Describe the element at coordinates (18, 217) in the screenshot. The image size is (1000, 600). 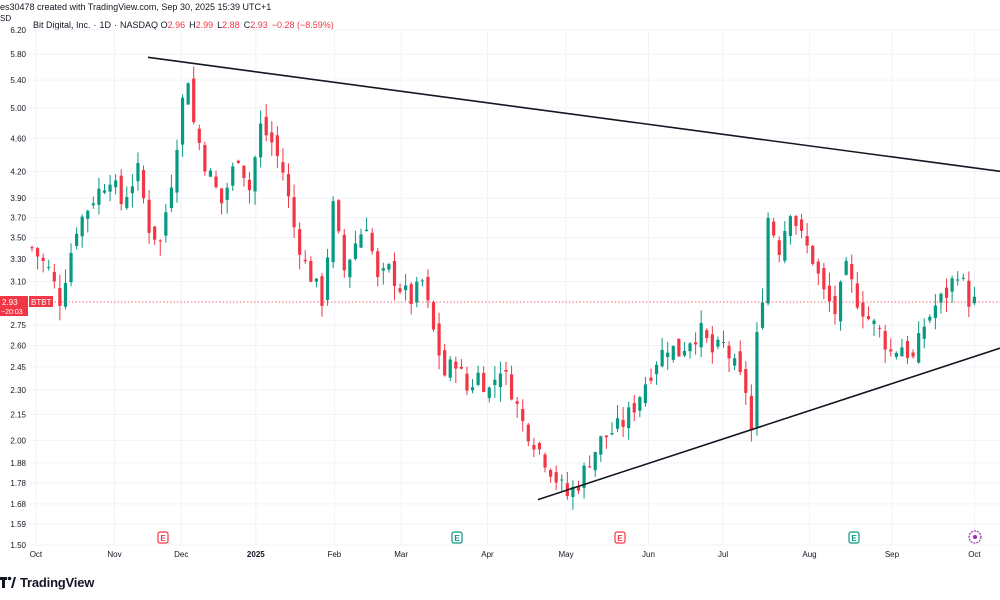
I see `price-tick-label: 3.70` at that location.